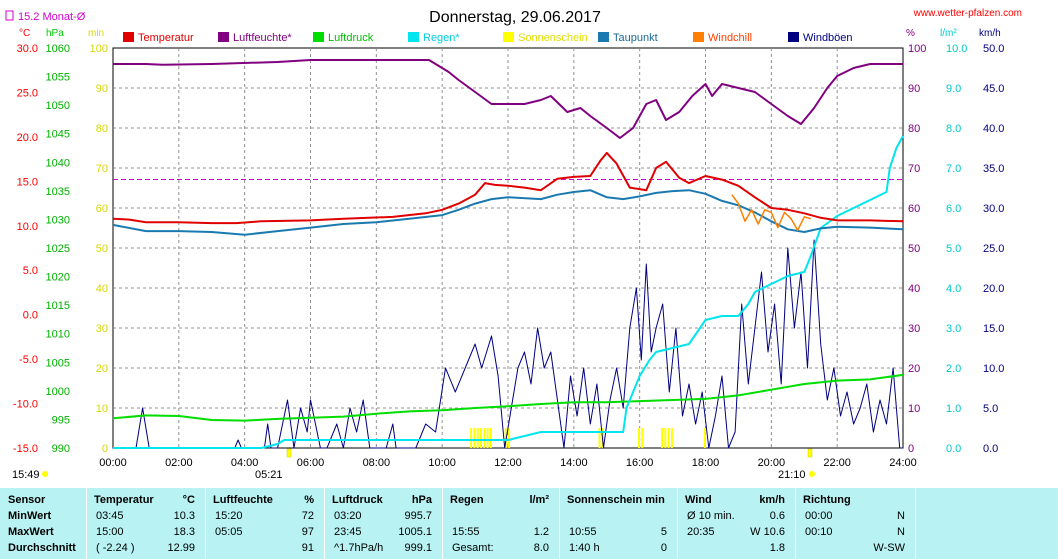 The height and width of the screenshot is (559, 1058). Describe the element at coordinates (914, 89) in the screenshot. I see `y-tick-hum: 90` at that location.